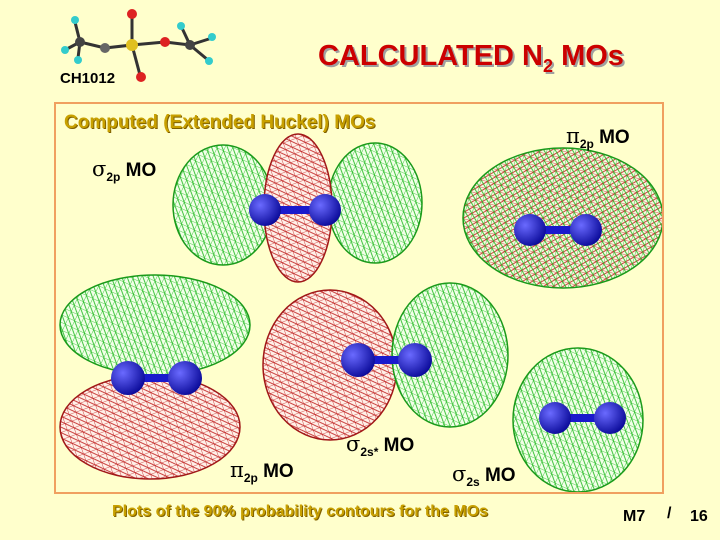 The image size is (720, 540). Describe the element at coordinates (155, 377) in the screenshot. I see `pi-2p-orbital-left` at that location.